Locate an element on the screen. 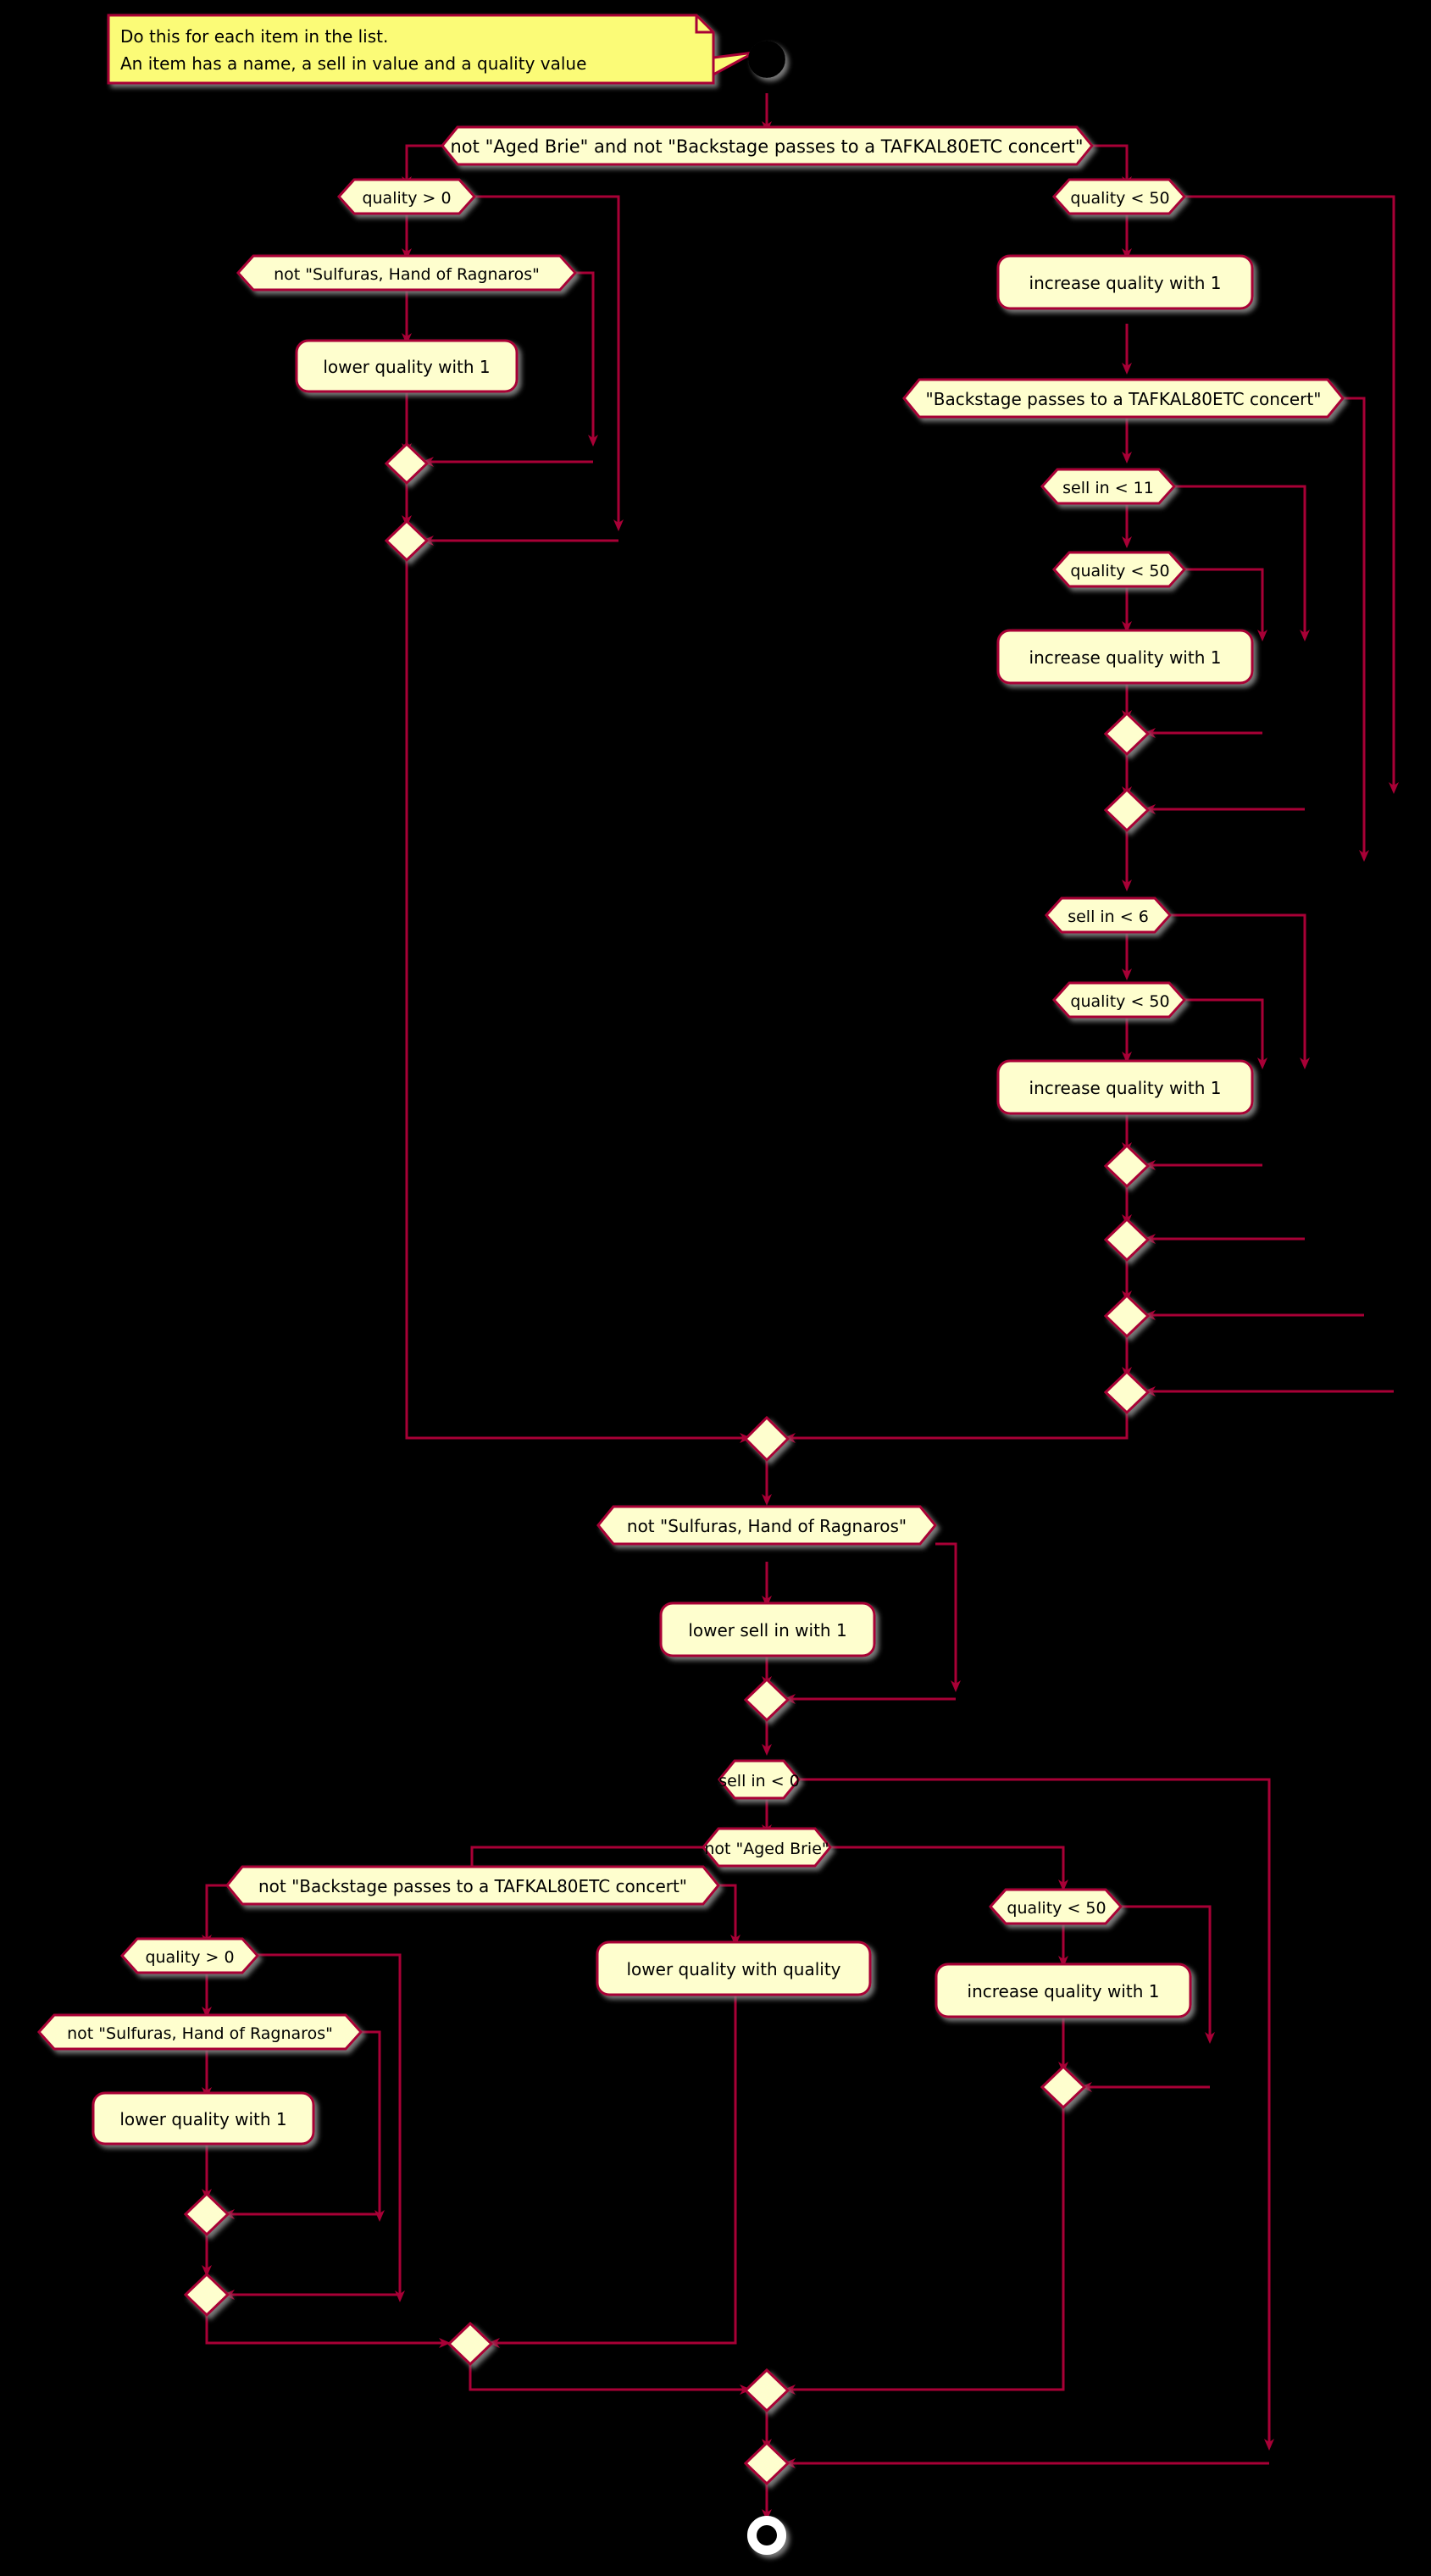 This screenshot has height=2576, width=1431. action-lower-sell-in: lower sell in with 1 is located at coordinates (768, 1629).